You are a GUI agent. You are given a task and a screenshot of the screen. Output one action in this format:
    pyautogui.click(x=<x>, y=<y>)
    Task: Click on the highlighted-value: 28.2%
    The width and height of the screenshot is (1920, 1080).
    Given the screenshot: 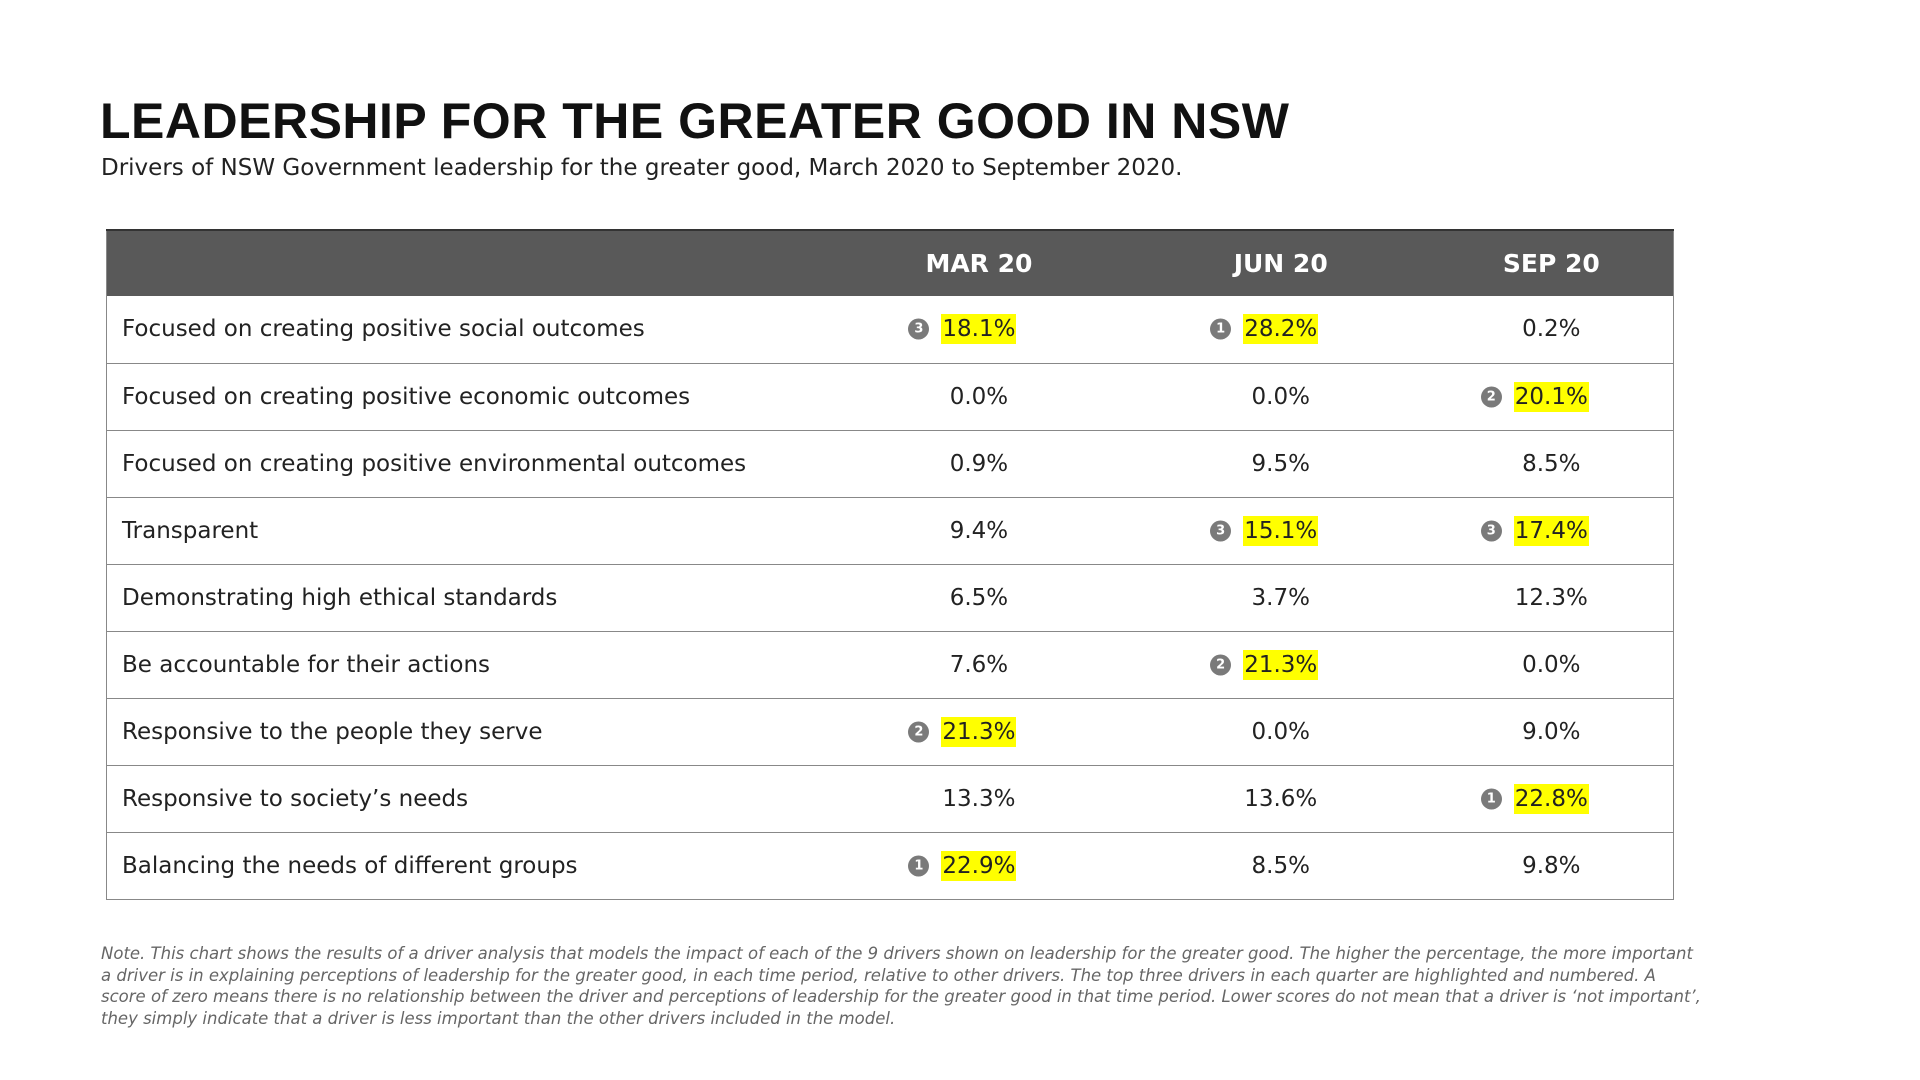 What is the action you would take?
    pyautogui.click(x=1281, y=329)
    